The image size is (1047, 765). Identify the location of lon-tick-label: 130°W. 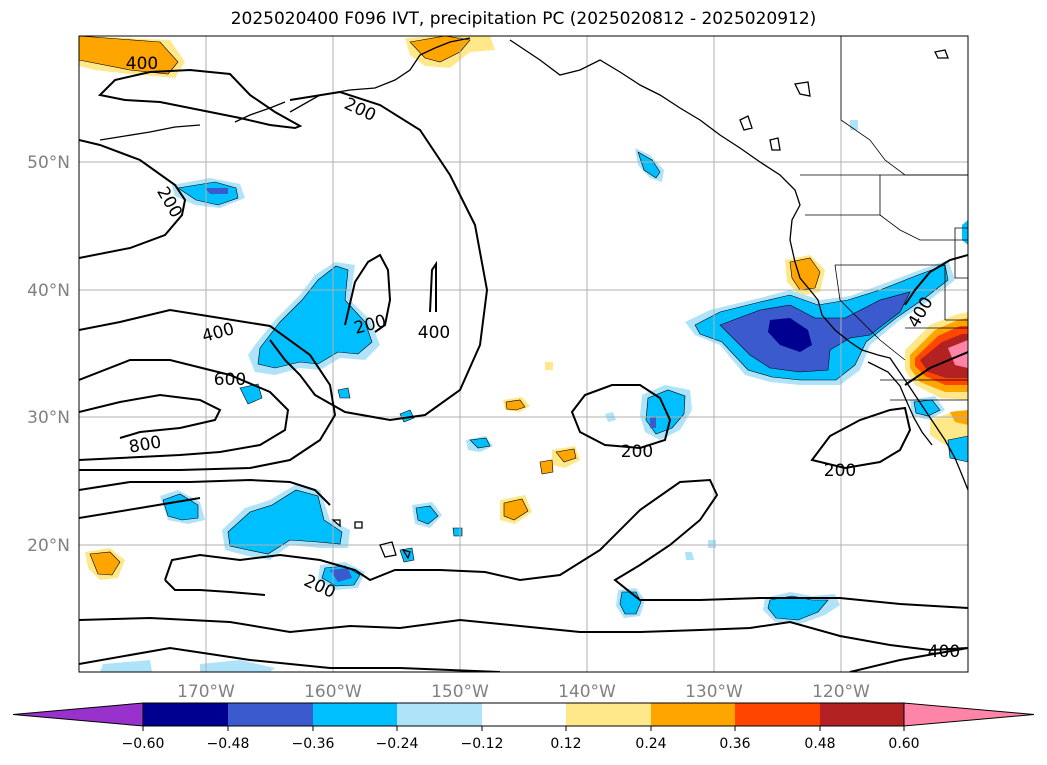
(714, 692).